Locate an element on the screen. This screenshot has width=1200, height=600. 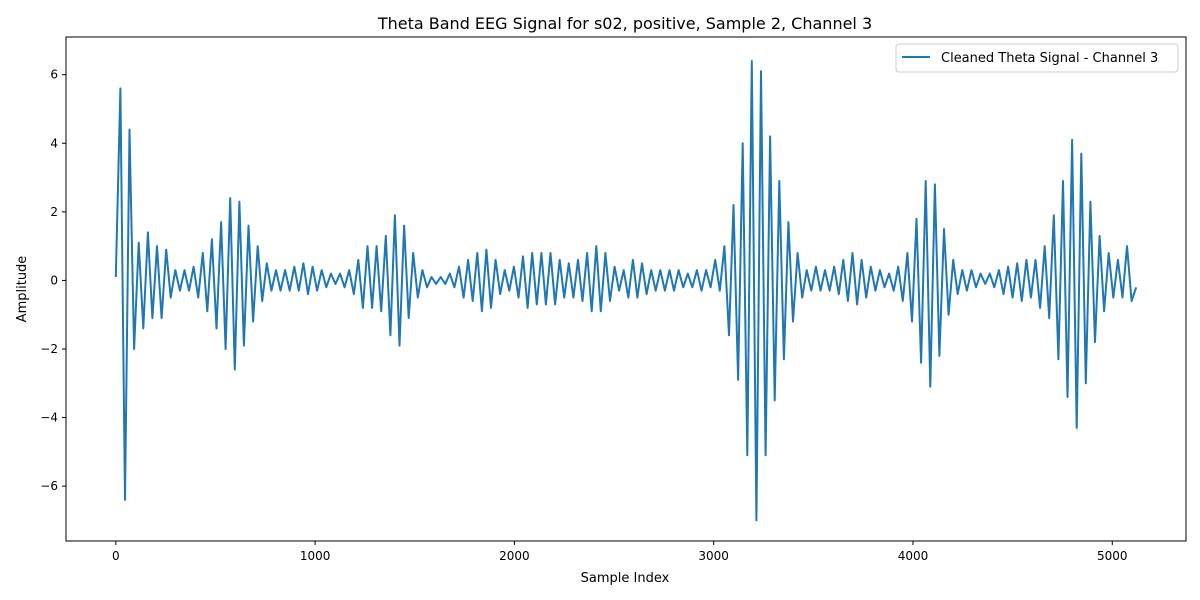
y-tick-label: −4 is located at coordinates (49, 418).